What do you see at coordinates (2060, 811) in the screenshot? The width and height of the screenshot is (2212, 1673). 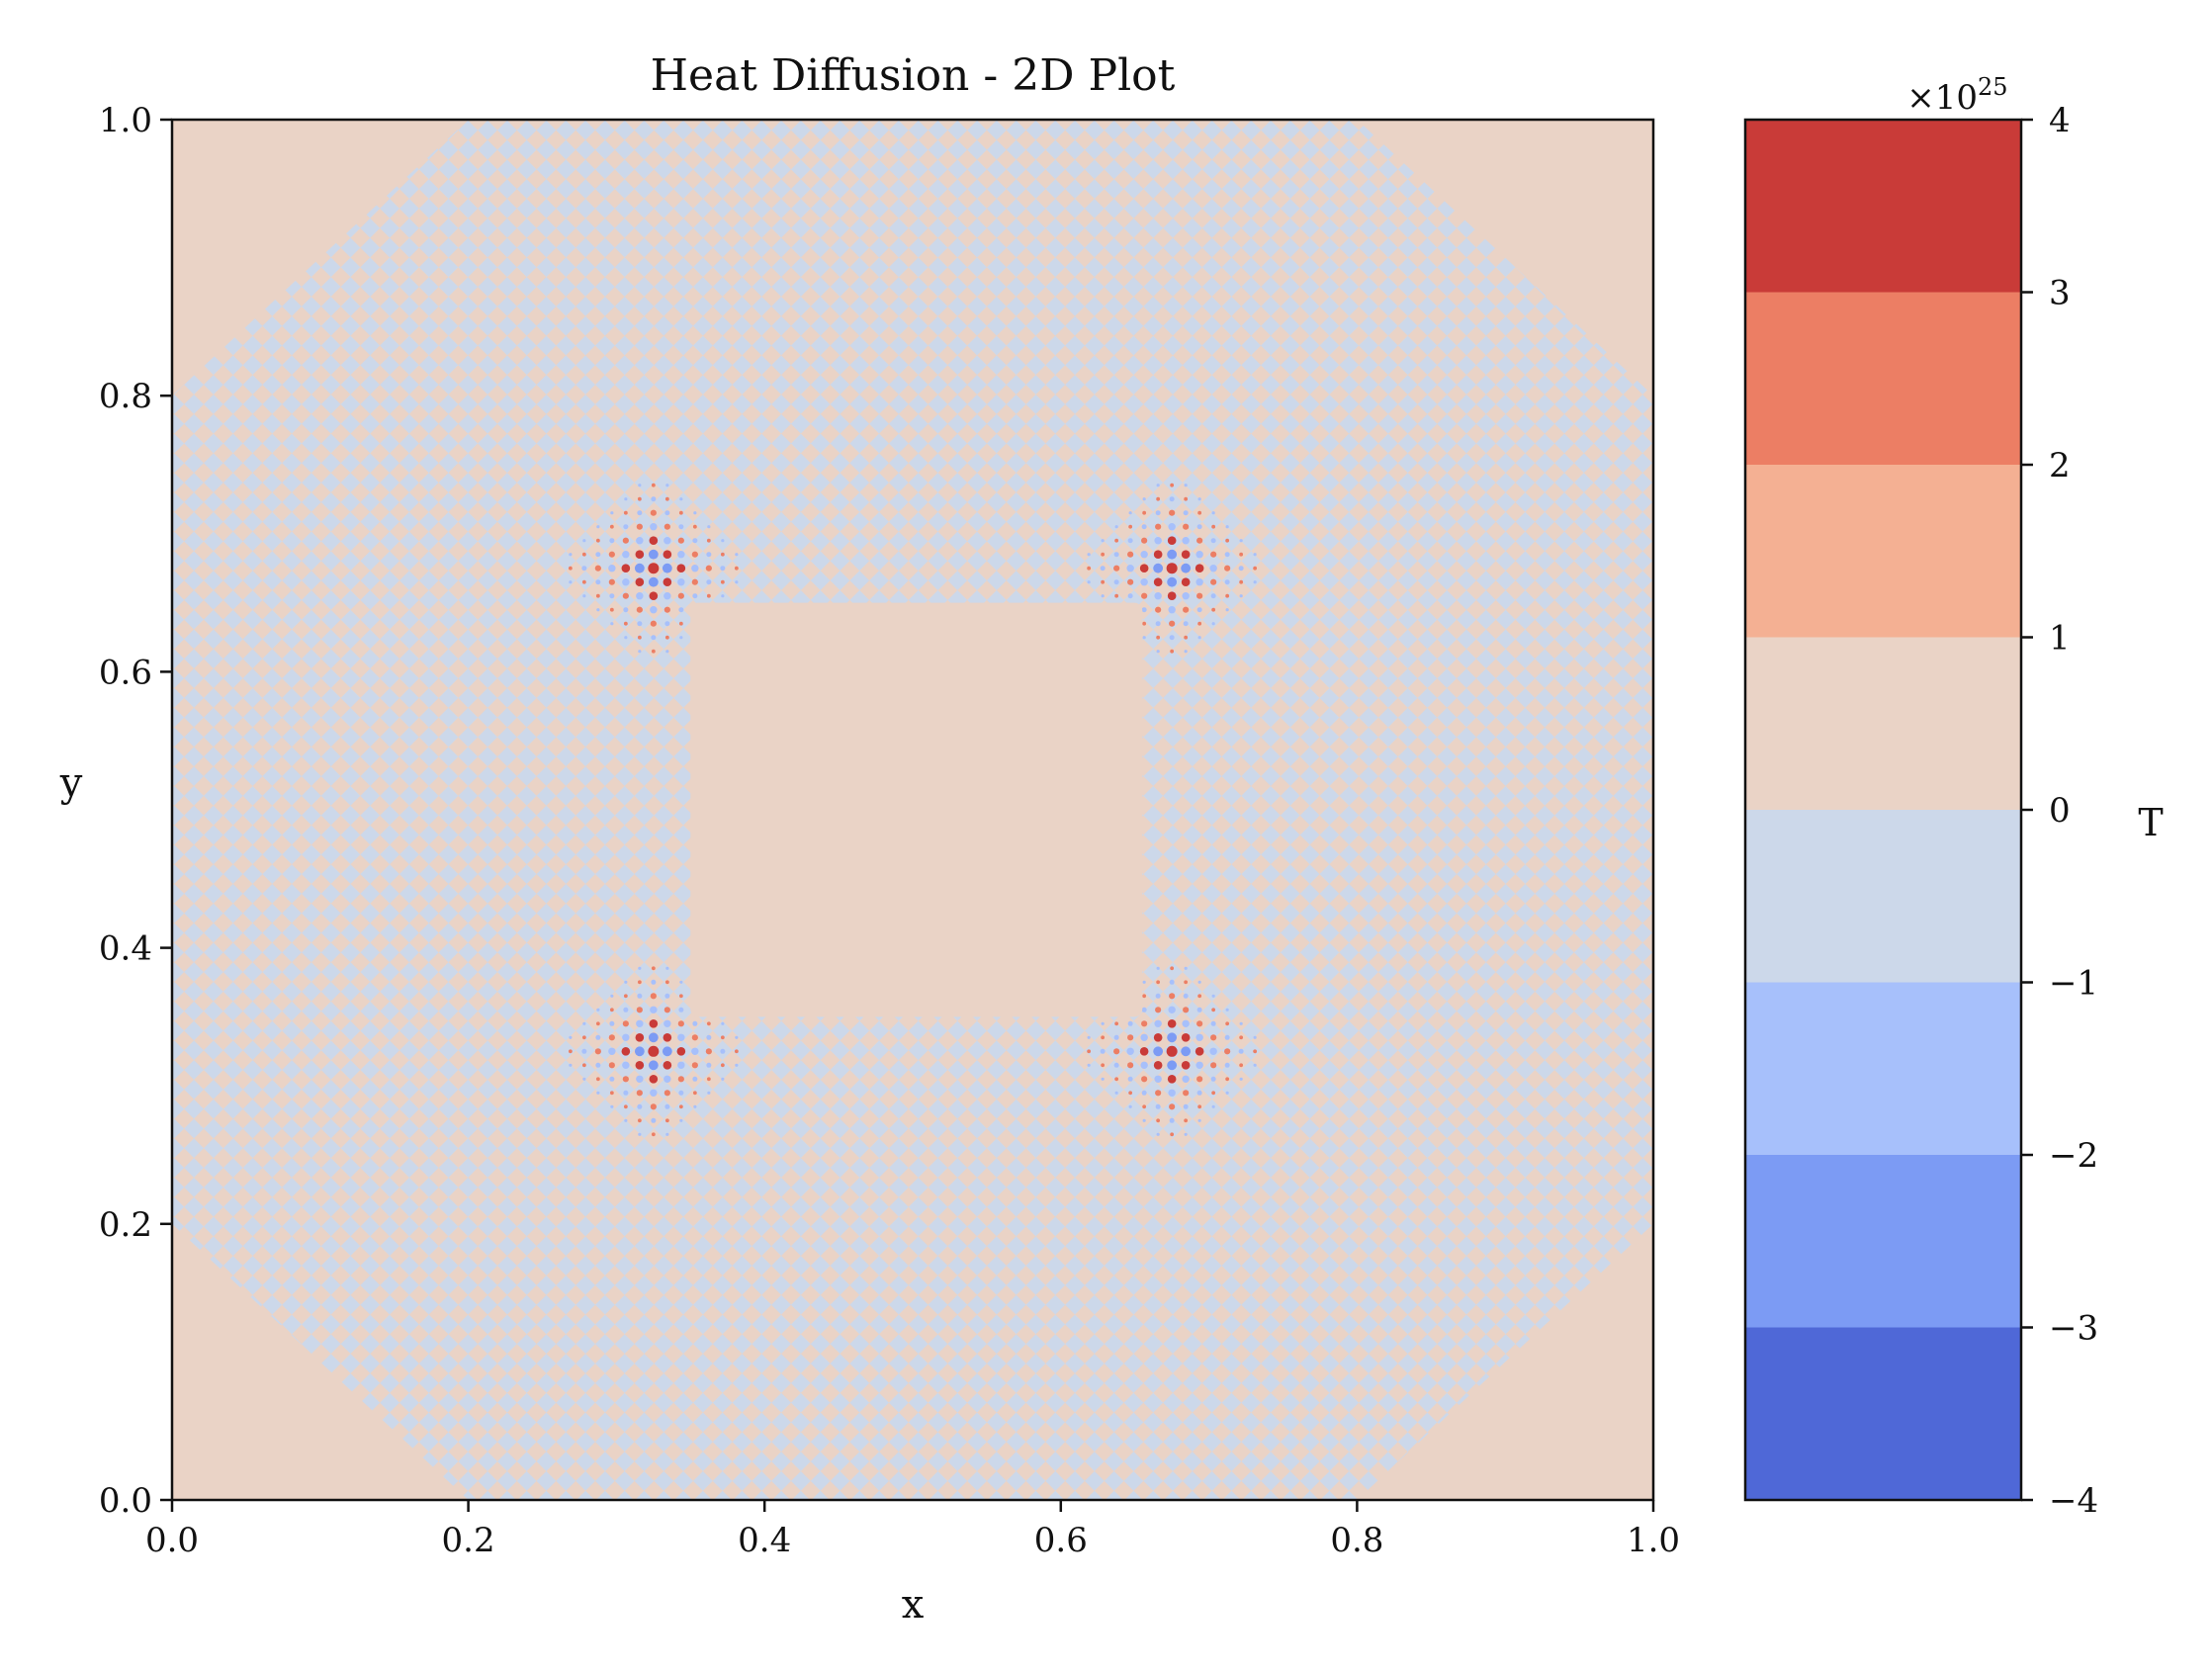 I see `colorbar-ticks: 4 3 2 1 0 −1 −2 −3 −4` at bounding box center [2060, 811].